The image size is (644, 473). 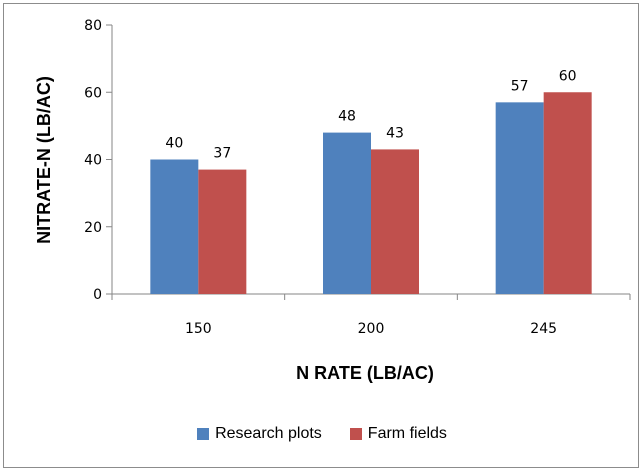 I want to click on y-tick-label: 80, so click(x=93, y=26).